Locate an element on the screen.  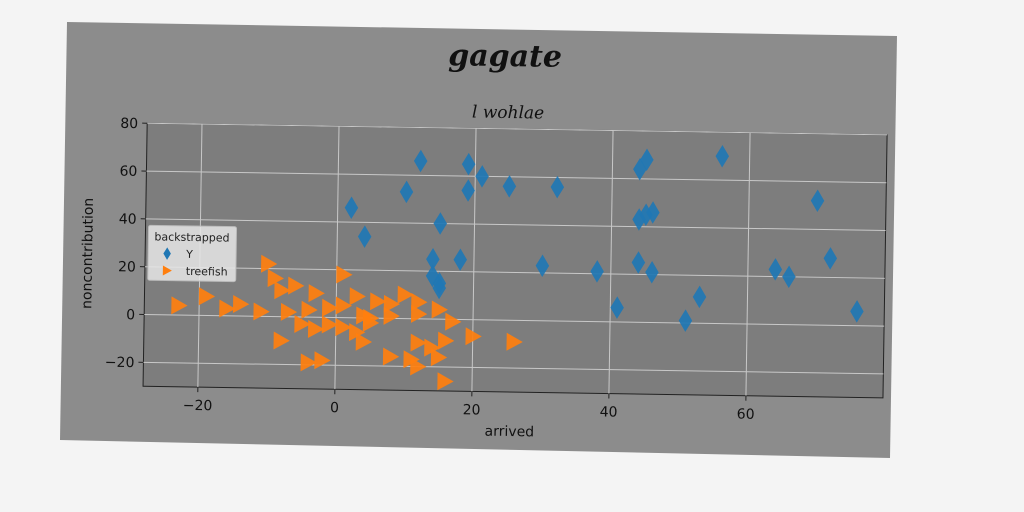
legend-marker-y is located at coordinates (167, 253).